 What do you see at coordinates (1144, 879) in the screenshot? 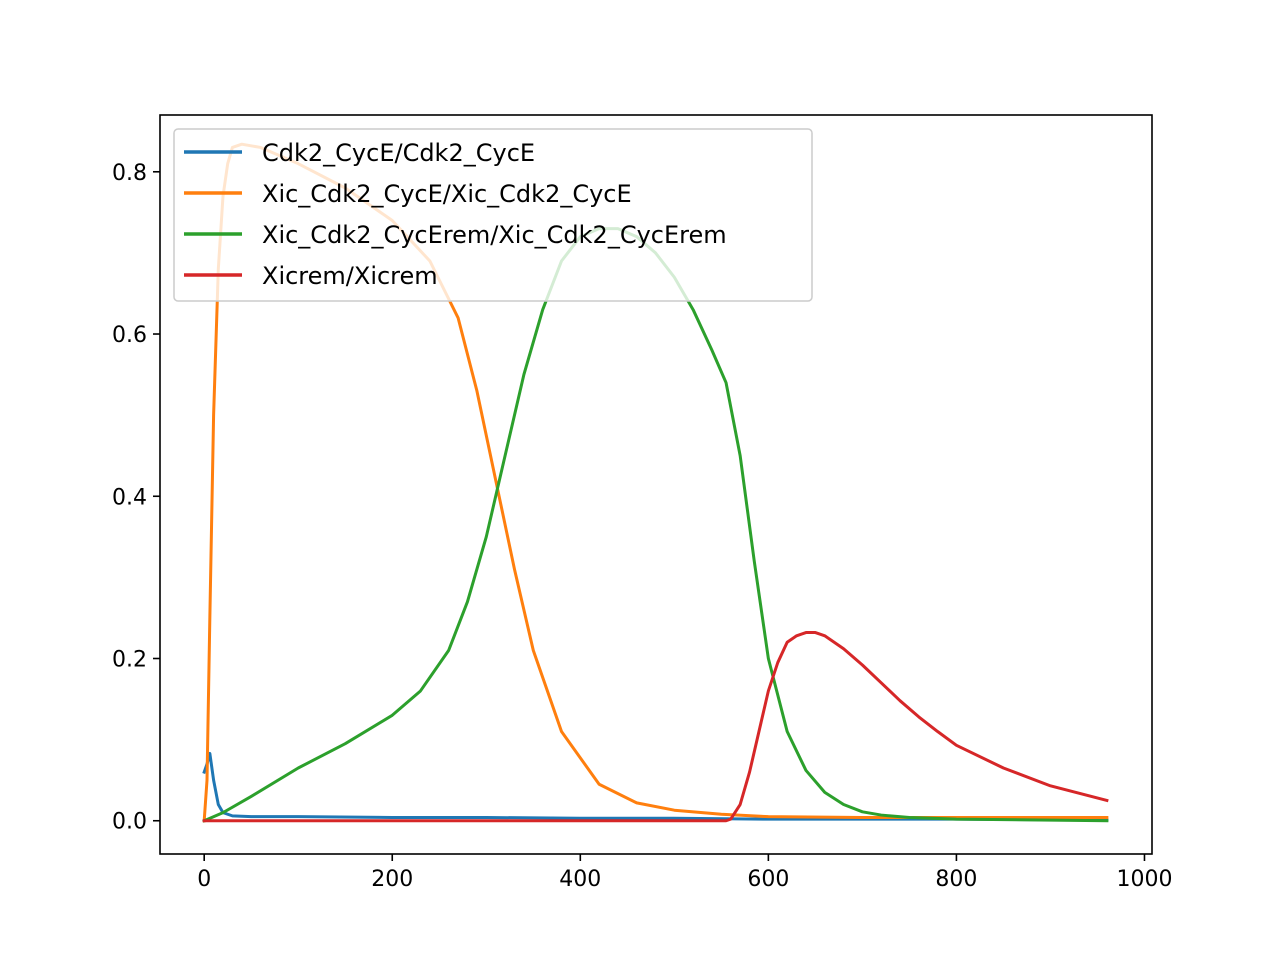
I see `x-tick-label: 1000` at bounding box center [1144, 879].